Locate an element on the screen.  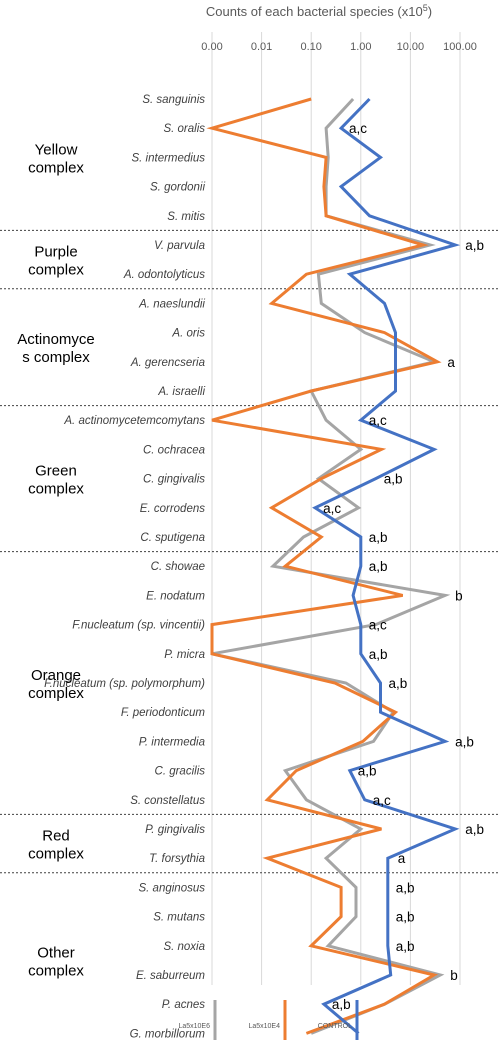
species-label: A. gerencseria is located at coordinates (167, 363).